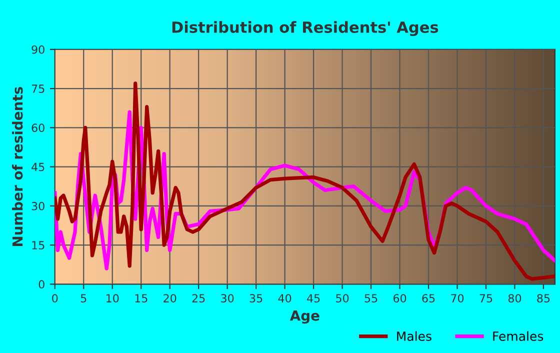 The height and width of the screenshot is (353, 560). Describe the element at coordinates (256, 298) in the screenshot. I see `x-tick-label: 35` at that location.